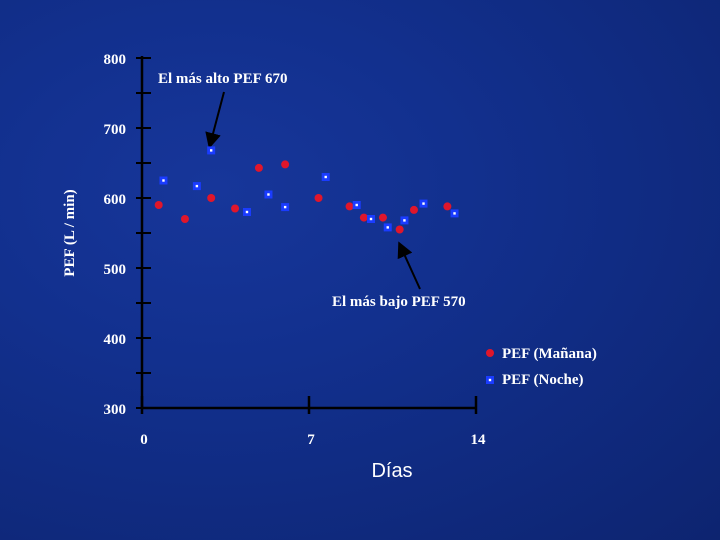 The image size is (720, 540). I want to click on y-tick-label: 400, so click(115, 340).